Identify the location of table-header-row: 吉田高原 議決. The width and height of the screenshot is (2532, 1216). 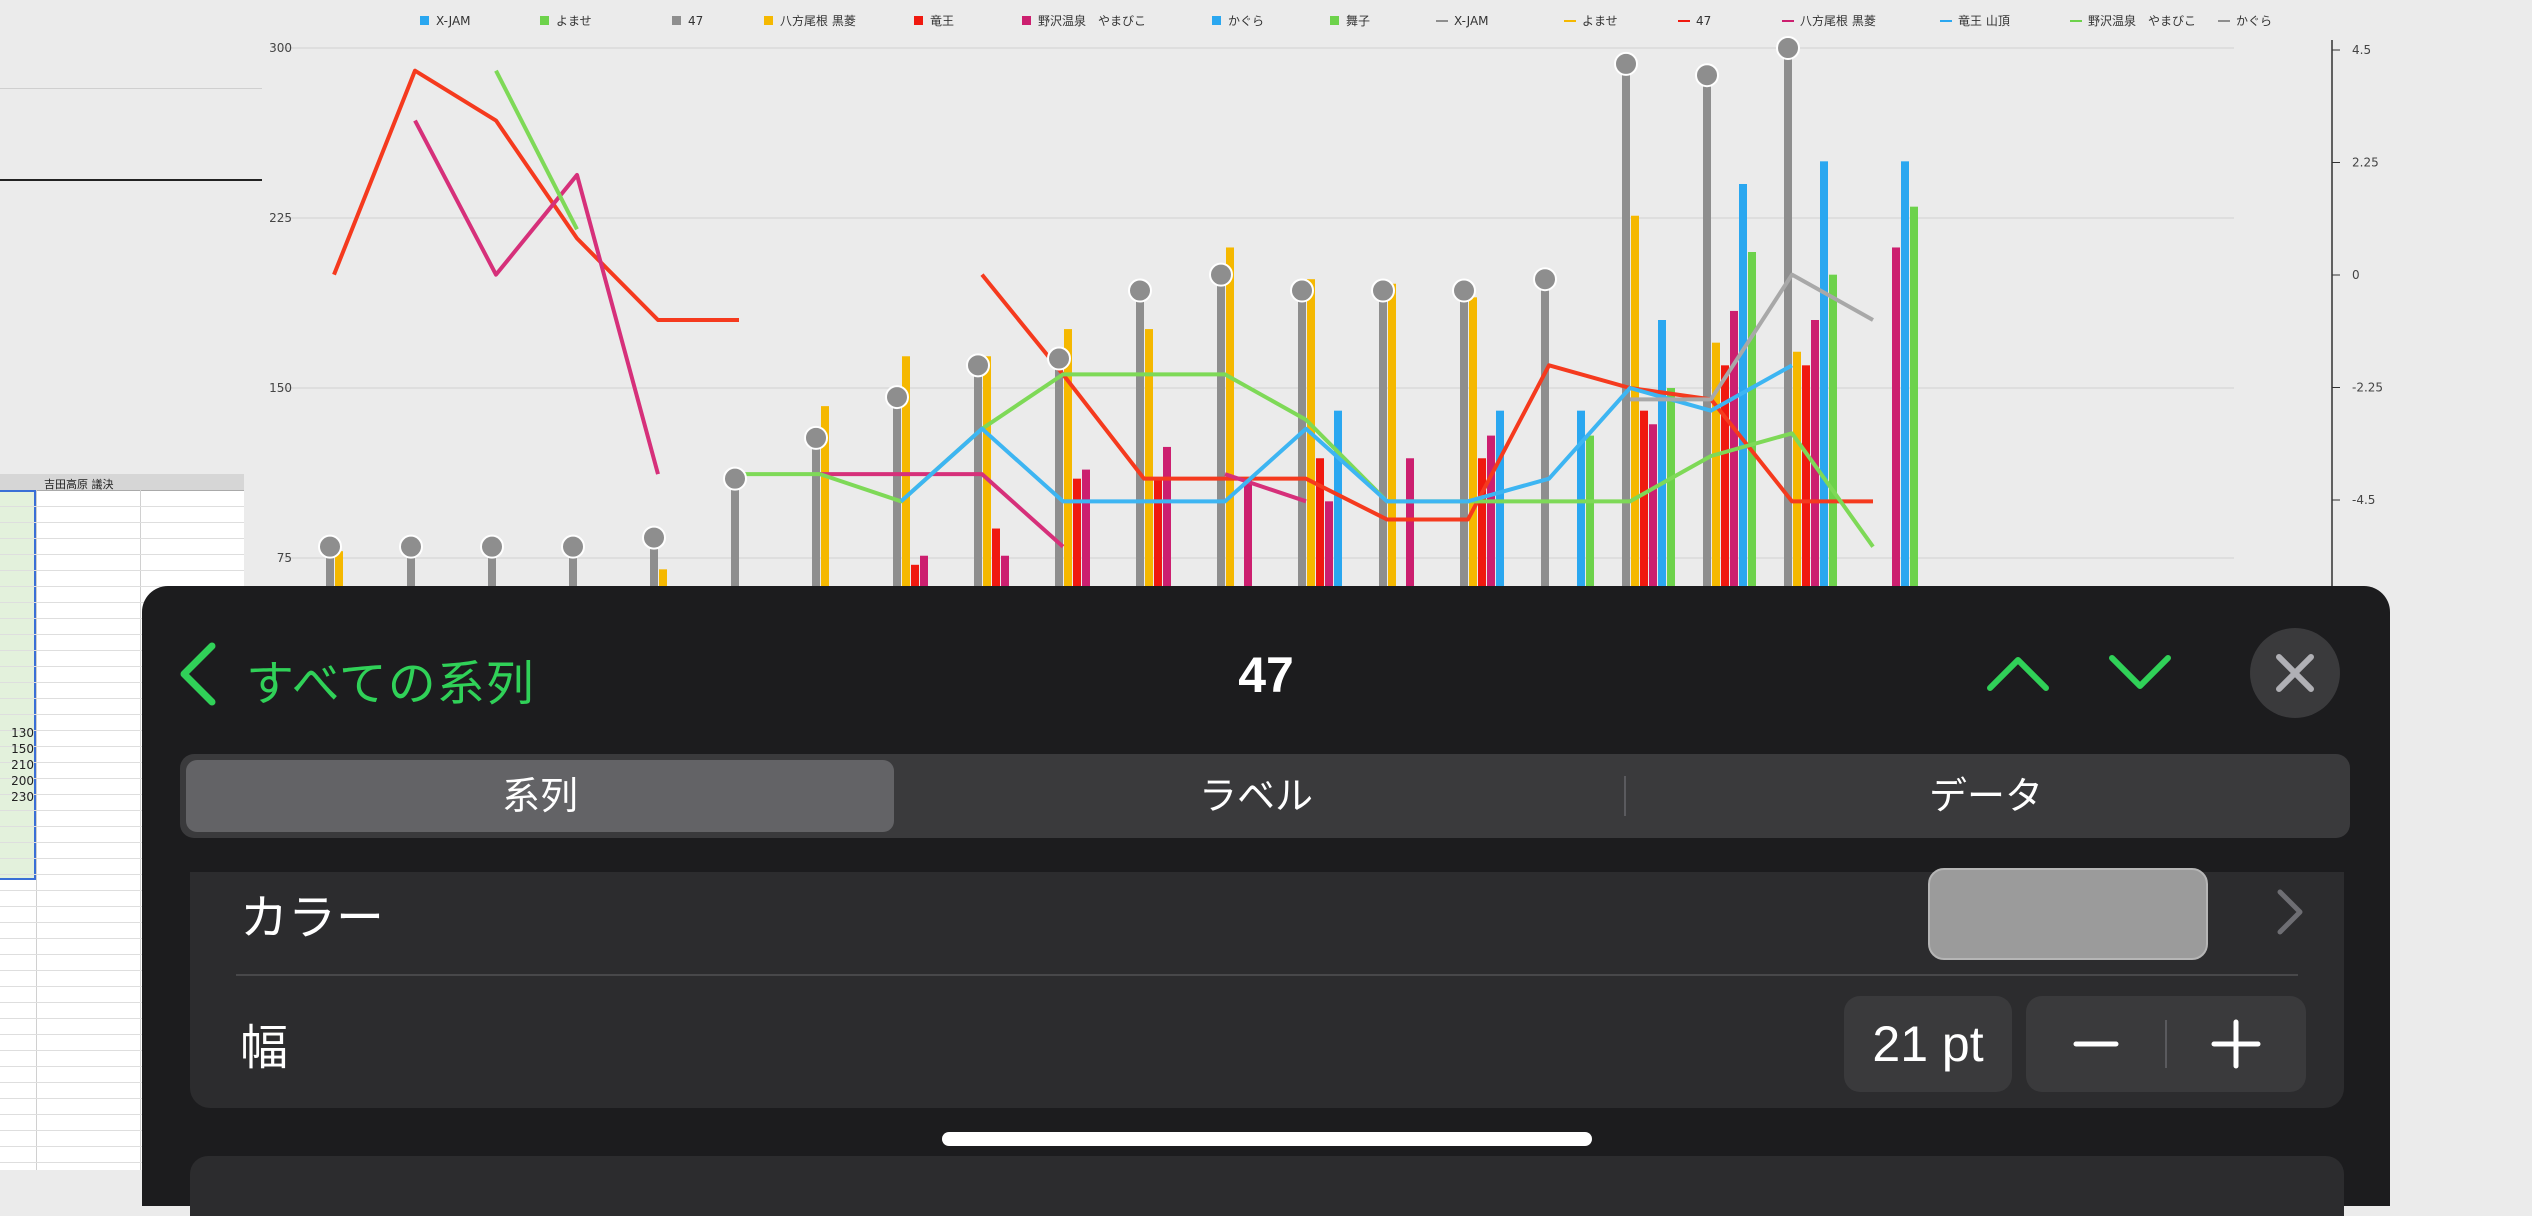
(122, 482).